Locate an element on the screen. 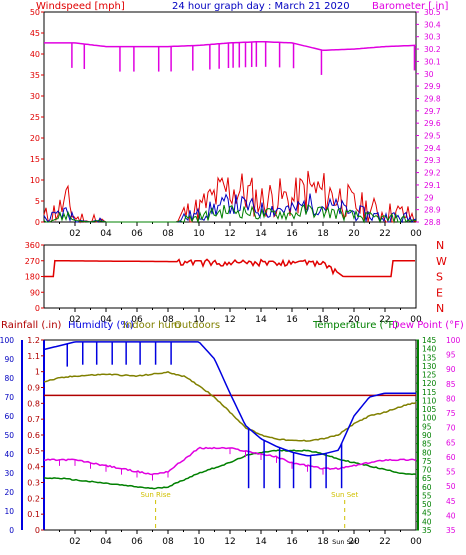 The width and height of the screenshot is (466, 555). temperature-axis-tick-label: 110 is located at coordinates (429, 400).